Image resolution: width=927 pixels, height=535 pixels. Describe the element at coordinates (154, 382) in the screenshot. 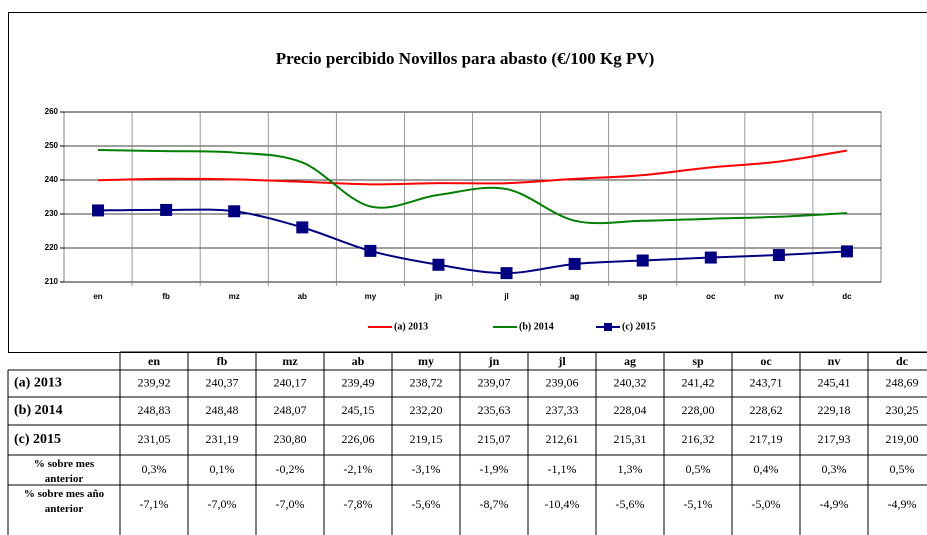

I see `table-cell: 239,92` at that location.